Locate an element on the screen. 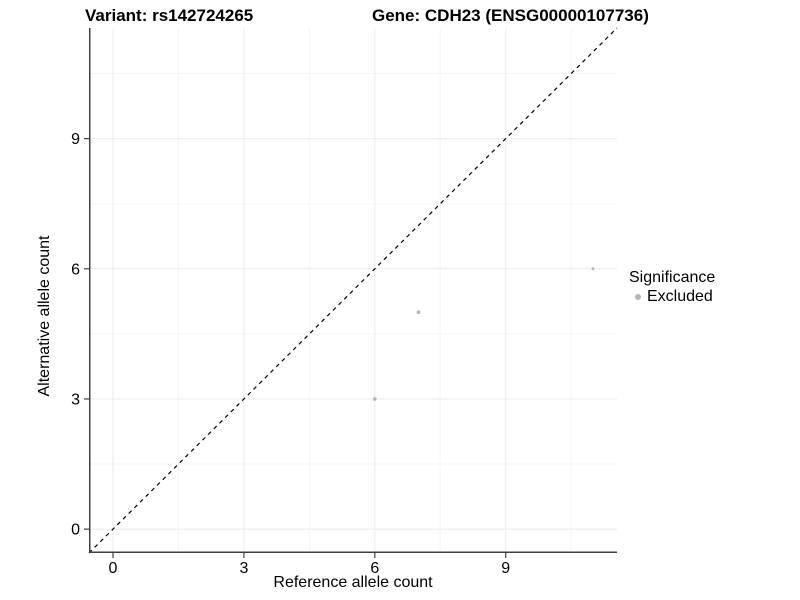 The height and width of the screenshot is (600, 800). legend-title: Significance is located at coordinates (672, 277).